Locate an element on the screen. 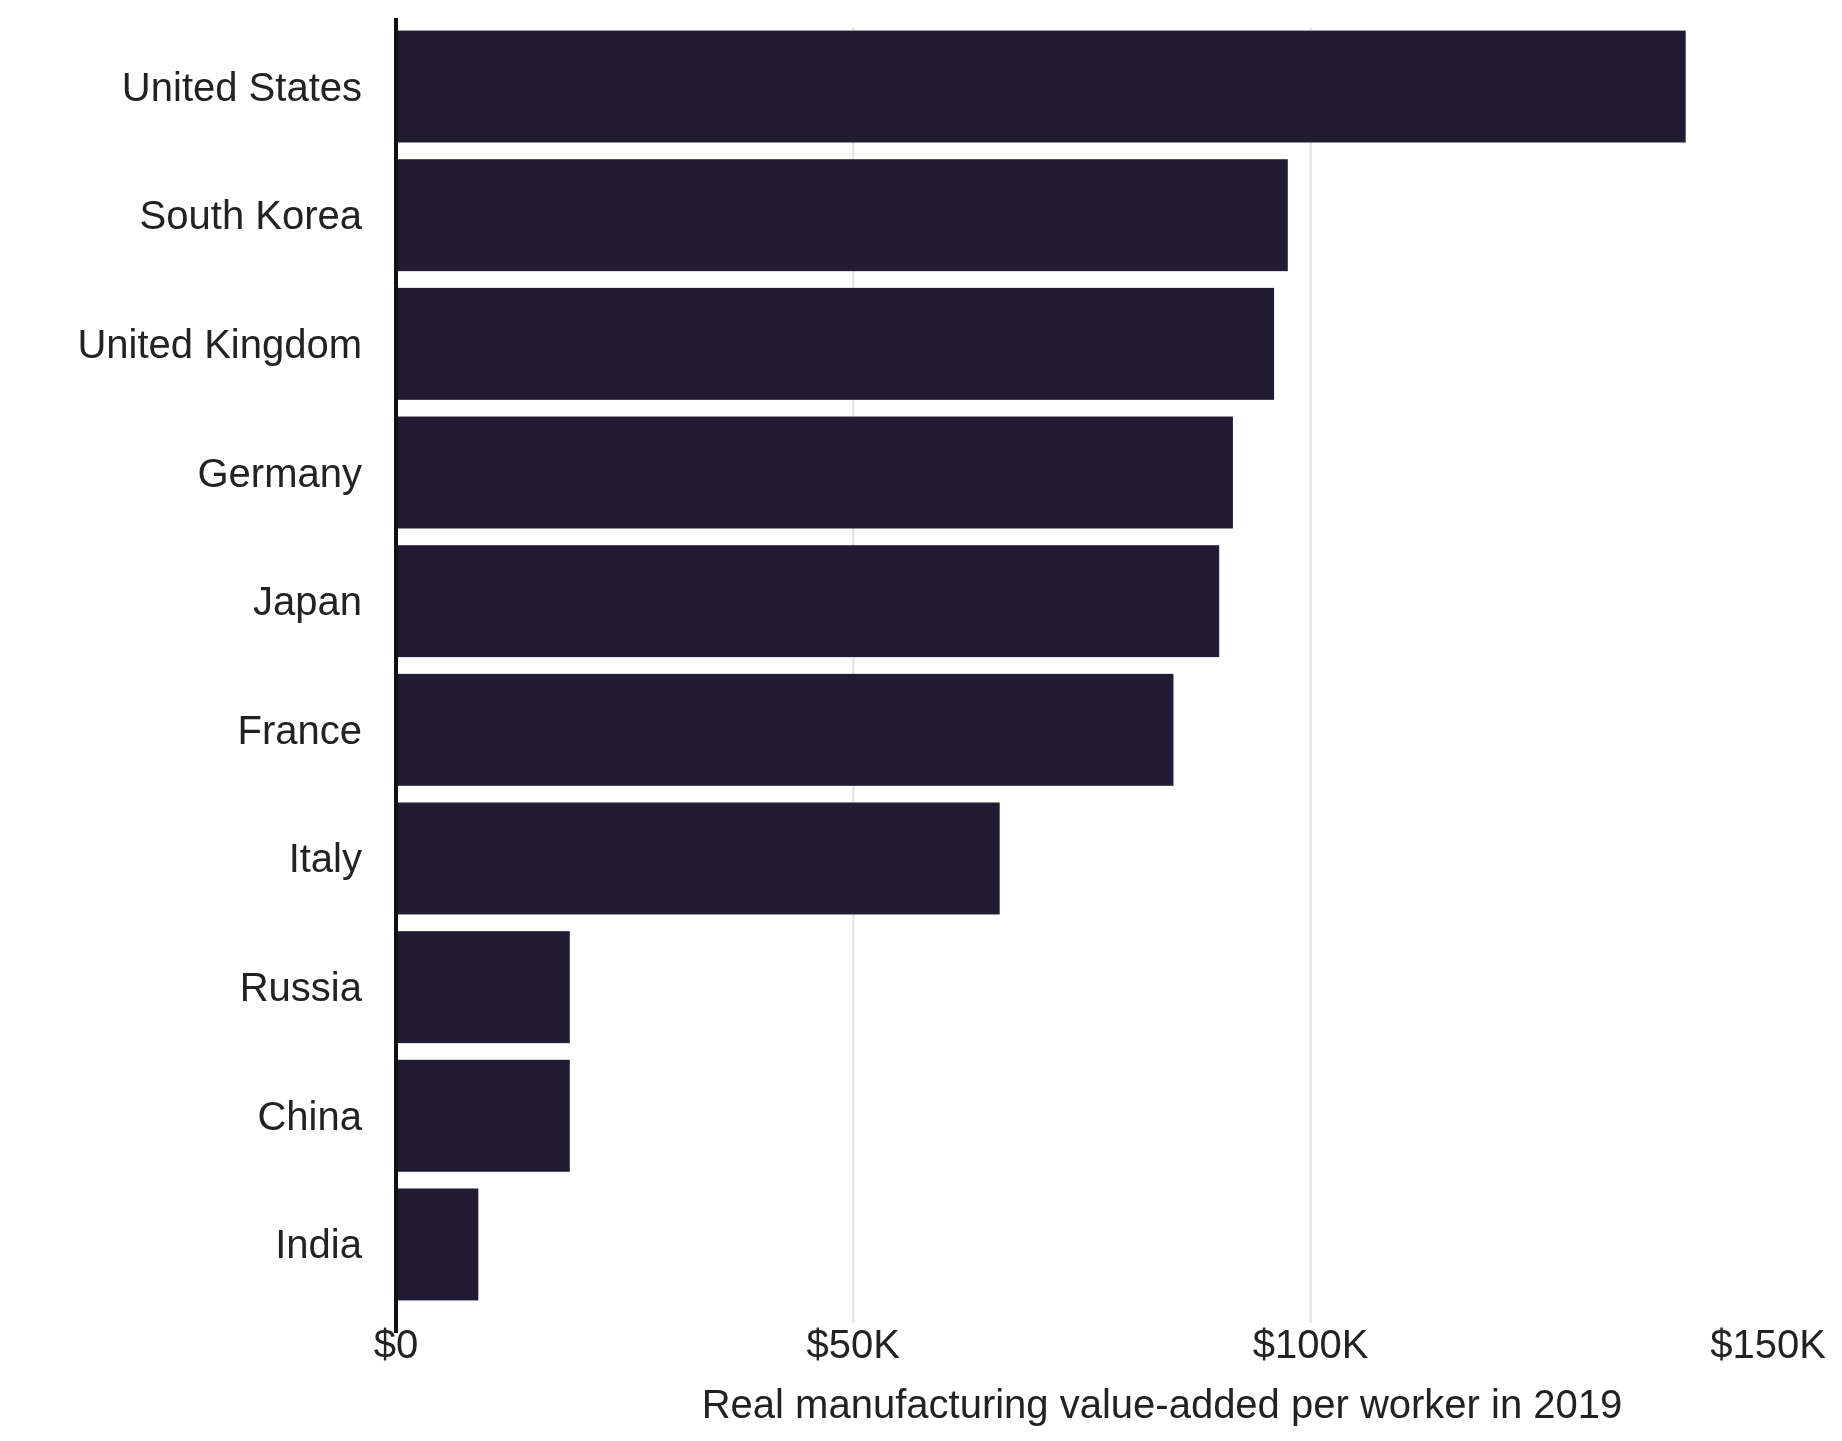 Image resolution: width=1842 pixels, height=1441 pixels. y-tick-label: China is located at coordinates (310, 1115).